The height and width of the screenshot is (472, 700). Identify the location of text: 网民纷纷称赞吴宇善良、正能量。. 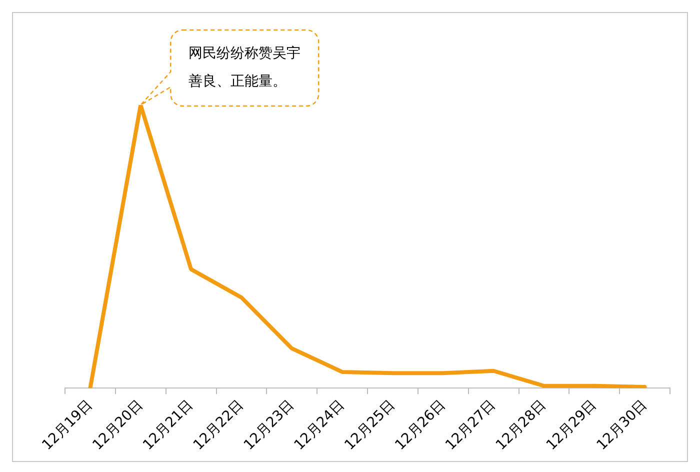
(244, 68).